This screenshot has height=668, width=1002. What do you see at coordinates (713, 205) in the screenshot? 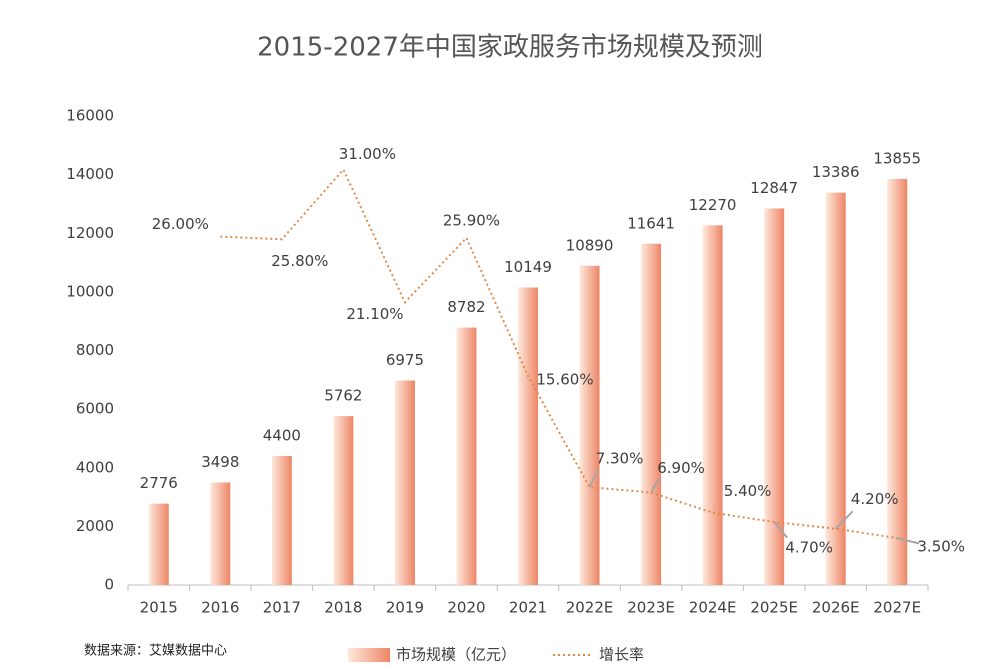
I see `bar-value-label: 12270` at bounding box center [713, 205].